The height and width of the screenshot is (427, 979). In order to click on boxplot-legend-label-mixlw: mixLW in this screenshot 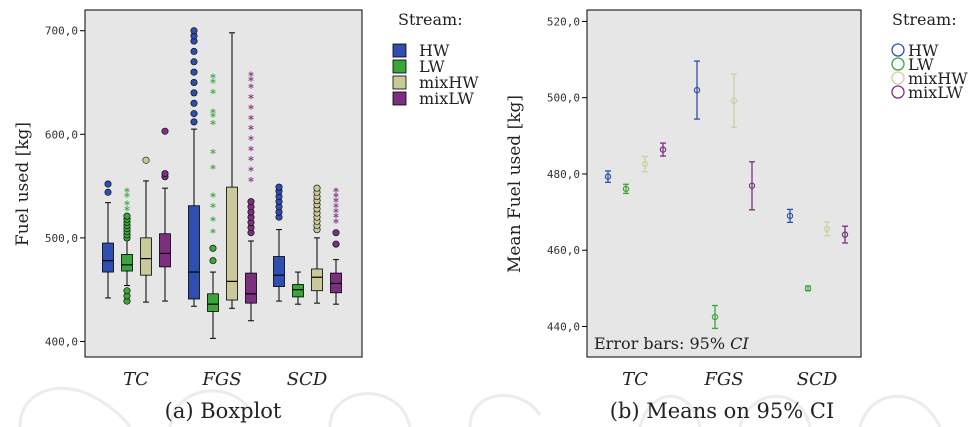, I will do `click(447, 98)`.